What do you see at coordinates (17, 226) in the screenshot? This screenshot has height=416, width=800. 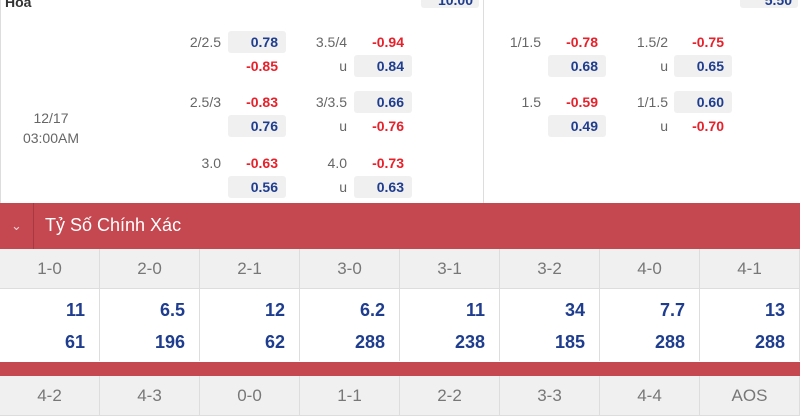 I see `chevron-down-icon: ⌄` at bounding box center [17, 226].